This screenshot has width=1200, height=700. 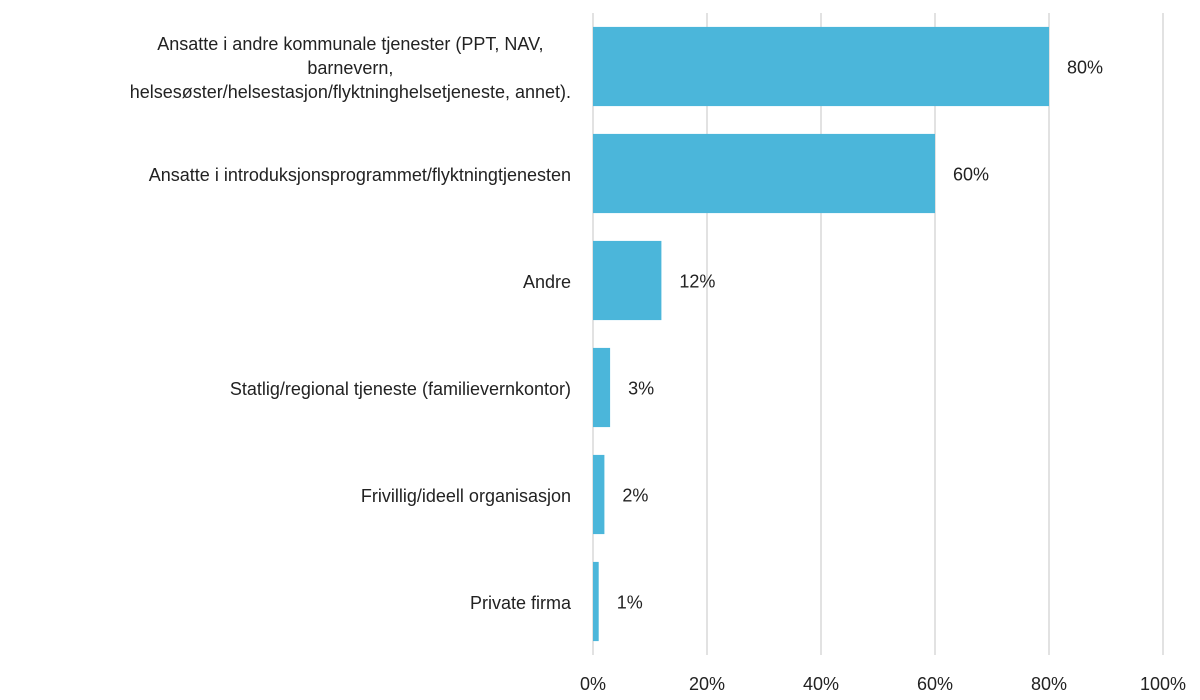 What do you see at coordinates (1049, 684) in the screenshot?
I see `x-tick-label: 80%` at bounding box center [1049, 684].